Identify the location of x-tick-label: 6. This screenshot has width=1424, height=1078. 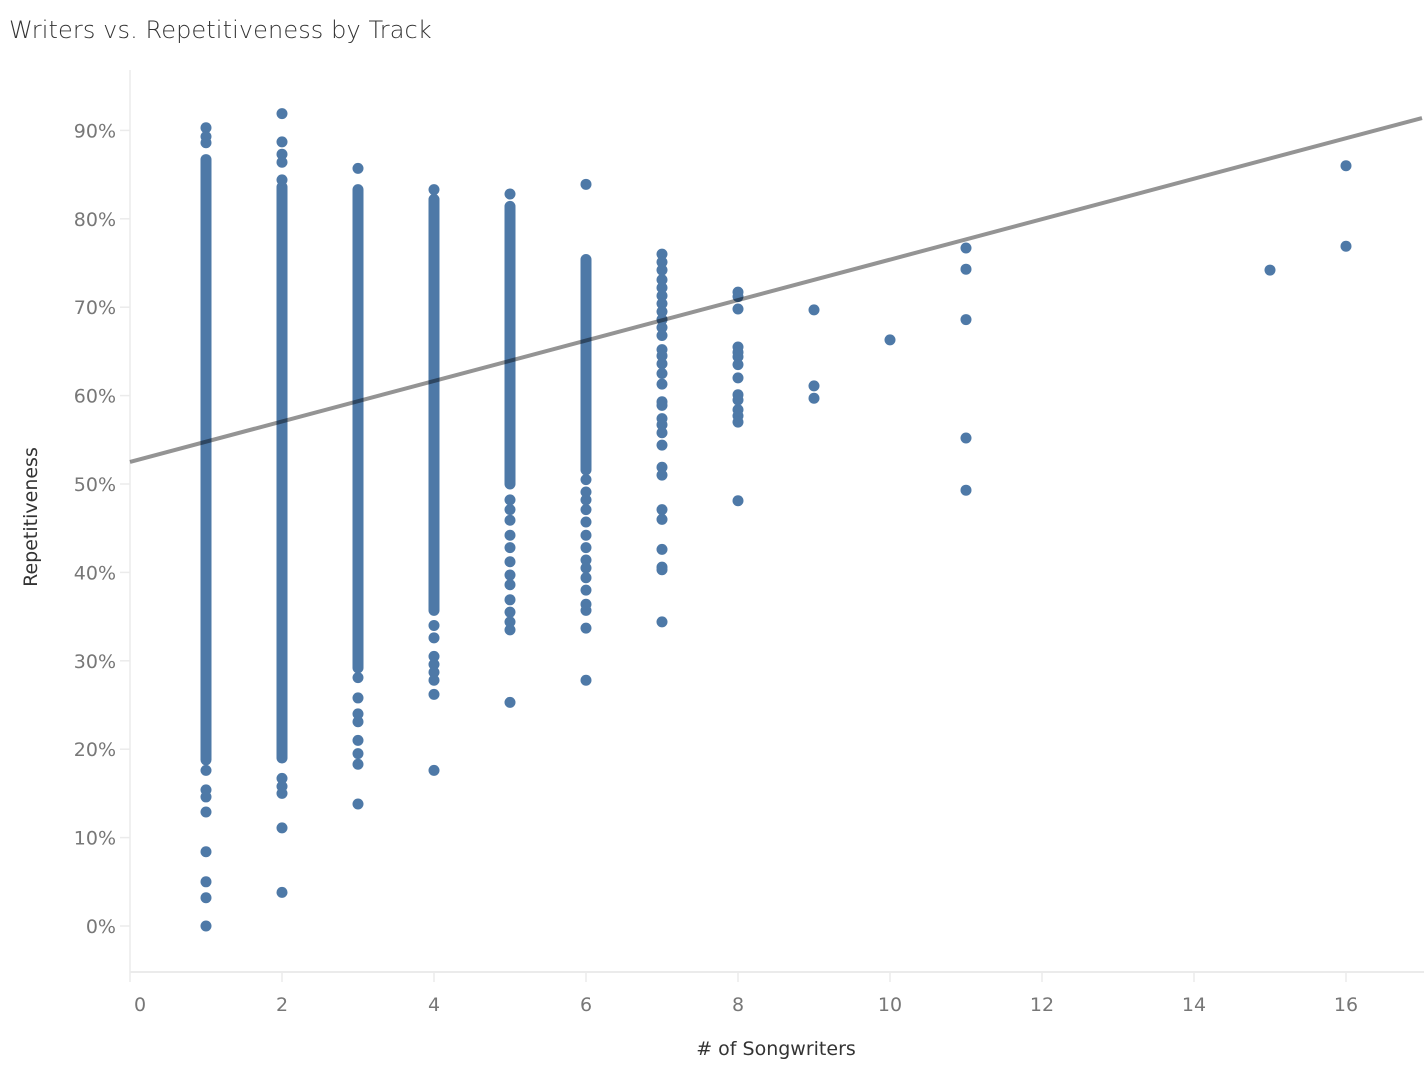
(586, 1005).